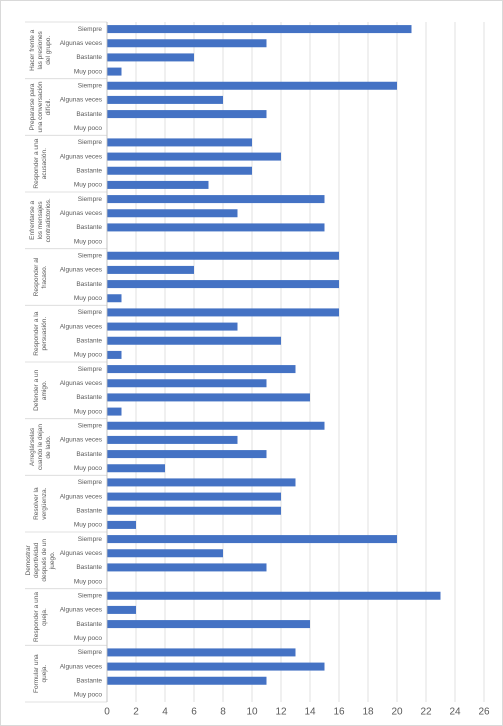 This screenshot has height=726, width=503. What do you see at coordinates (40, 50) in the screenshot?
I see `group-label: Hacer frente alas presionesdel grupo.` at bounding box center [40, 50].